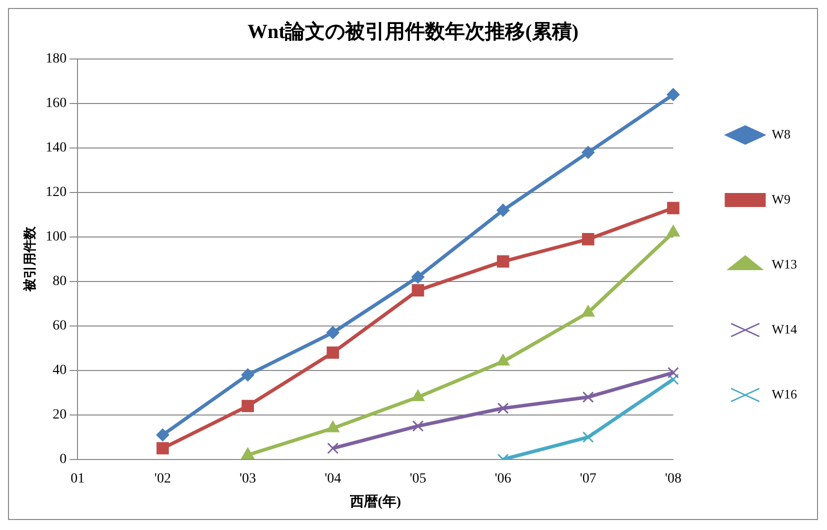 Image resolution: width=827 pixels, height=530 pixels. I want to click on y-tick-label: 40, so click(59, 370).